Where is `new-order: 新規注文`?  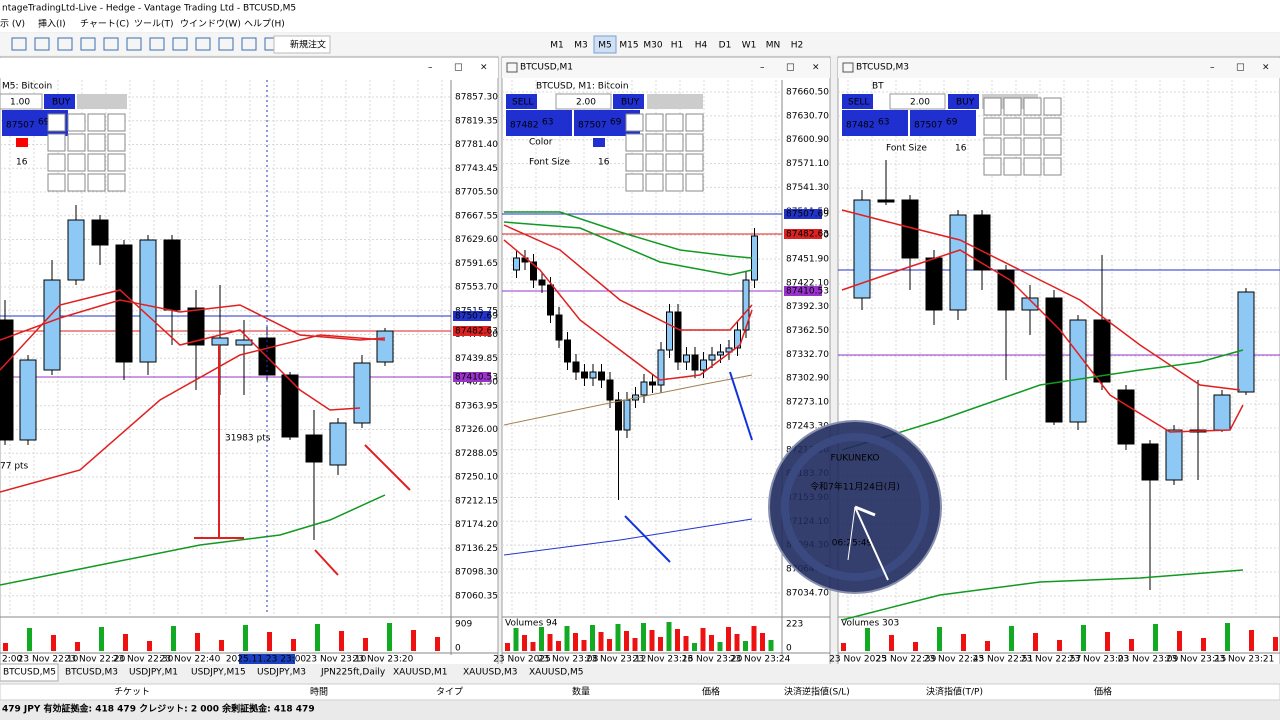 new-order: 新規注文 is located at coordinates (308, 45).